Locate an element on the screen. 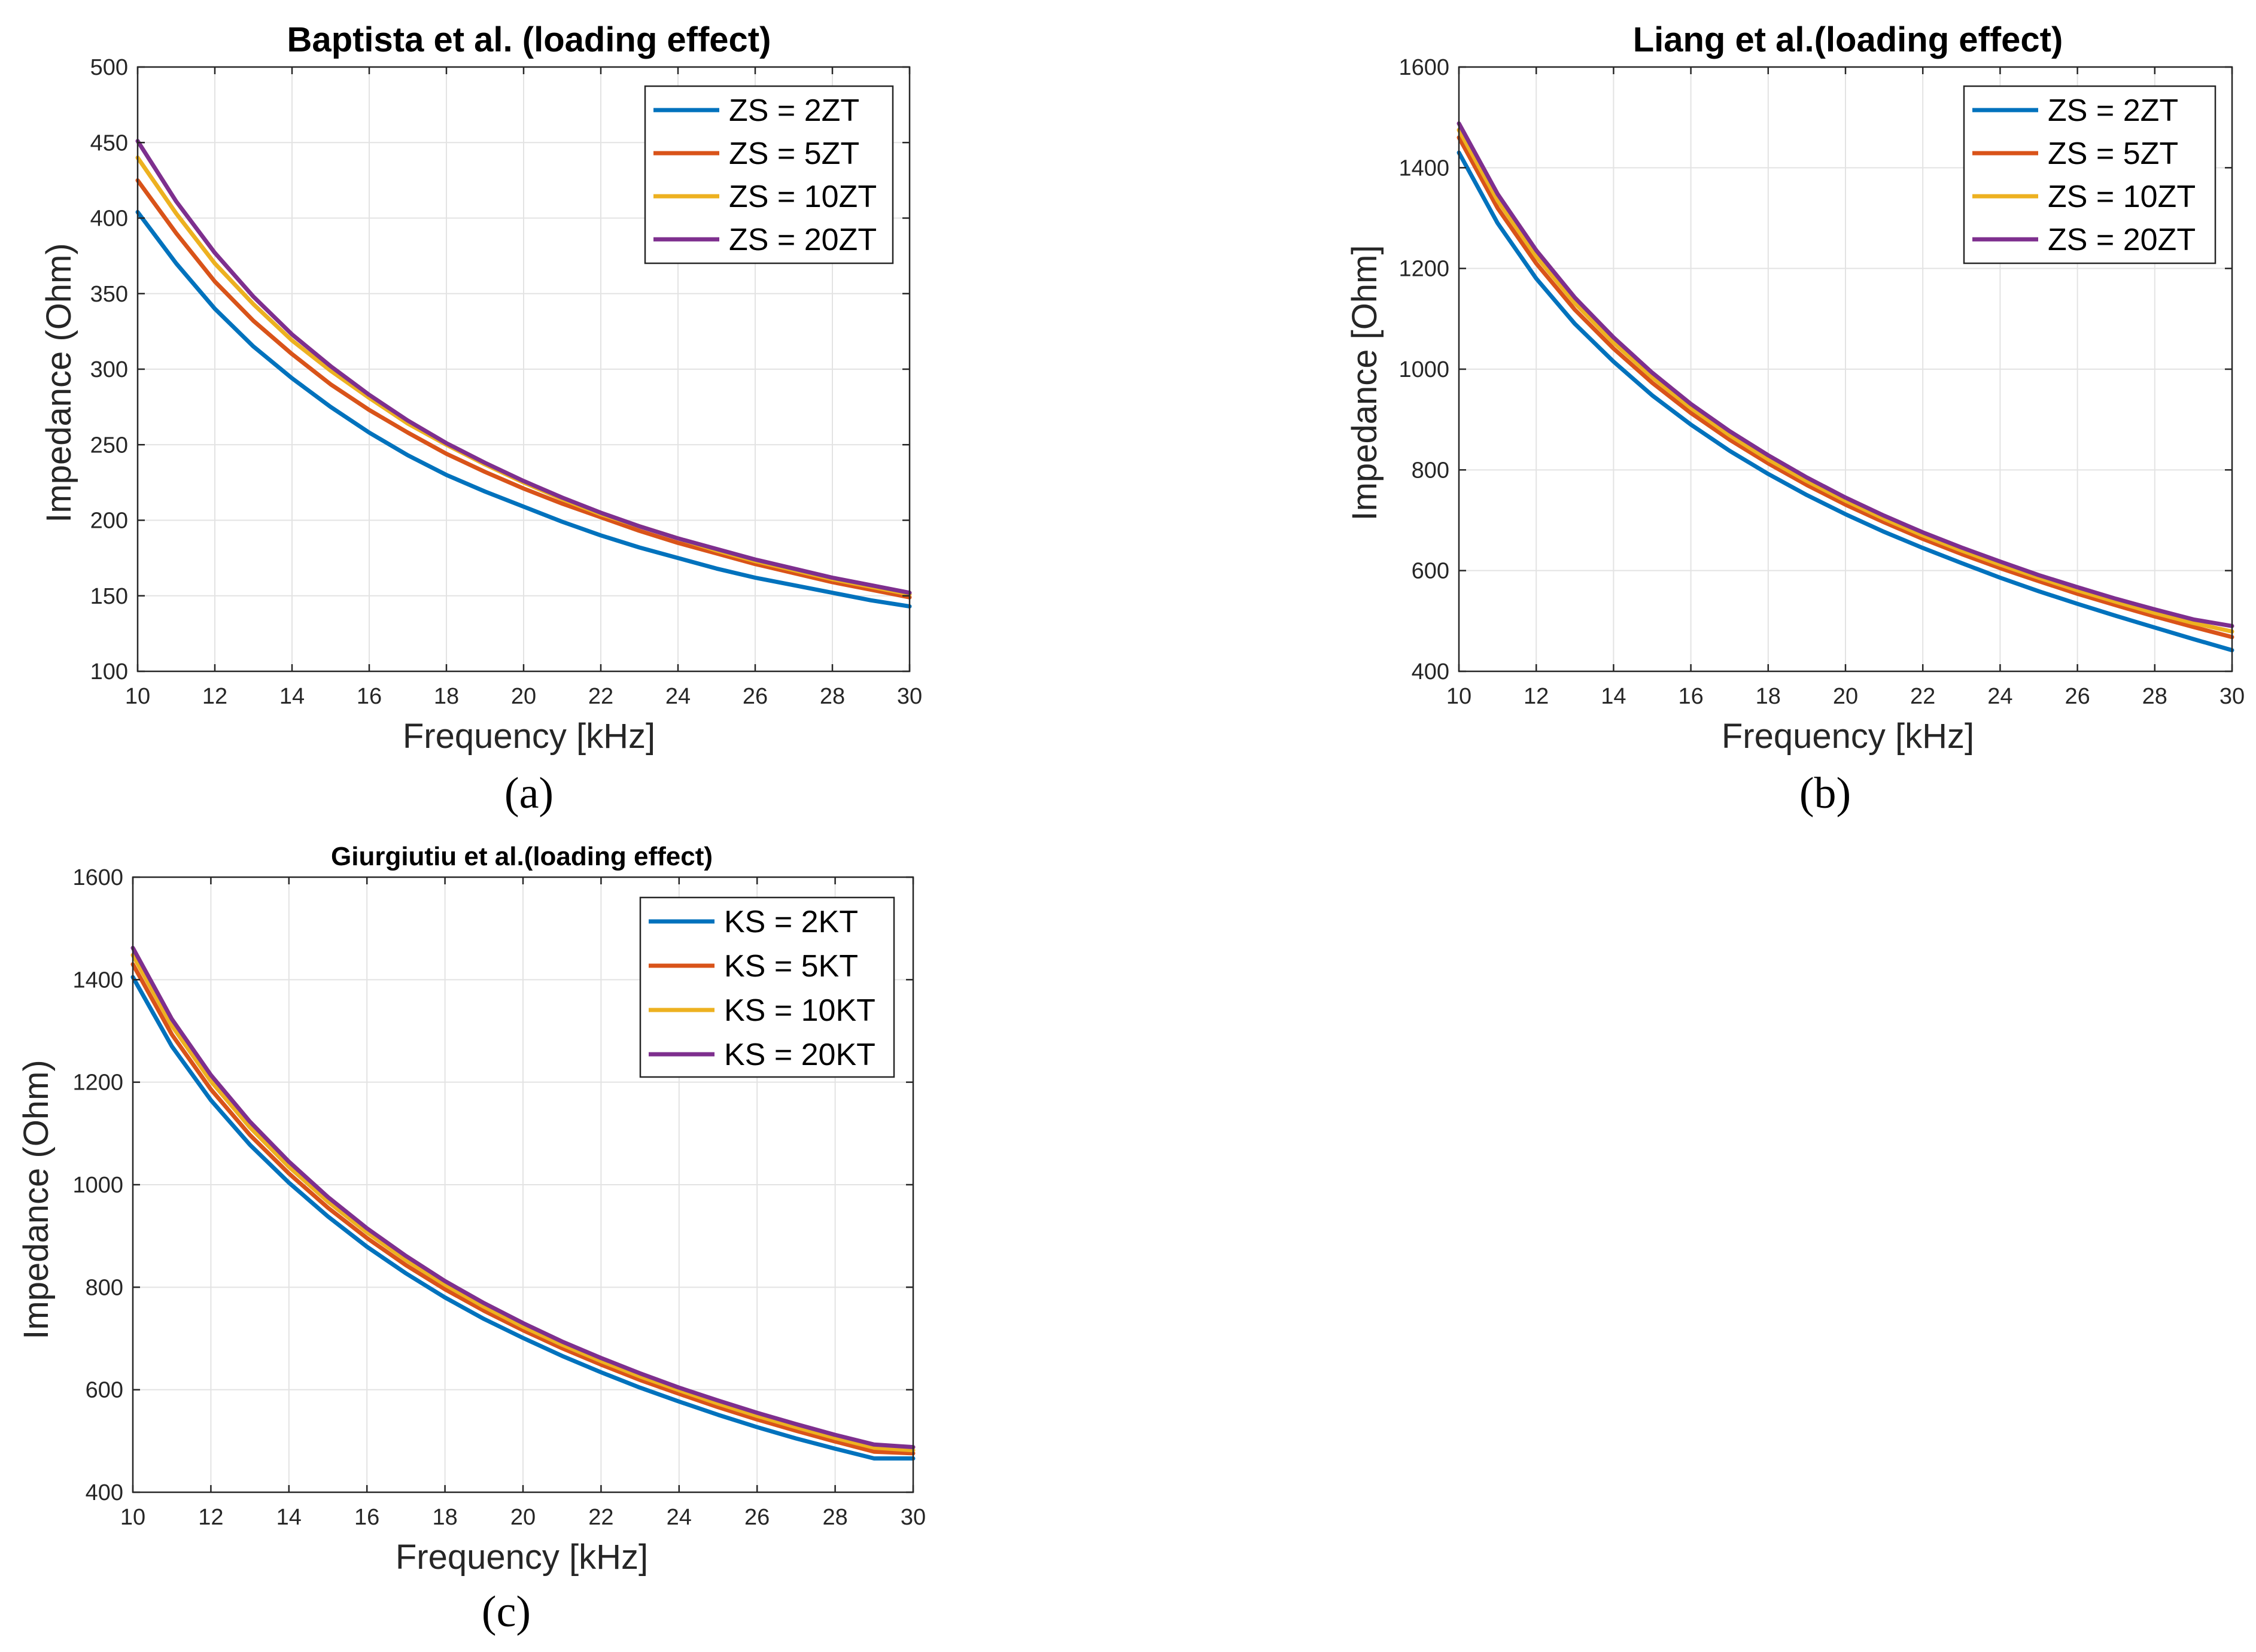  y-tick-label: 250 is located at coordinates (109, 445).